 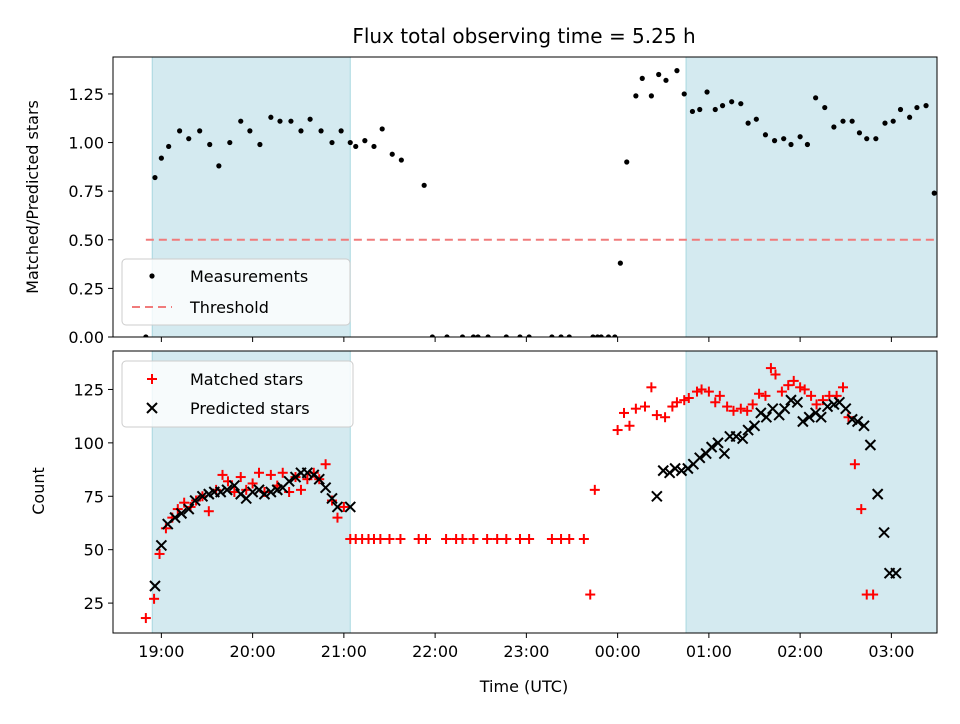 I want to click on y-tick-label: 1.25, so click(x=86, y=94).